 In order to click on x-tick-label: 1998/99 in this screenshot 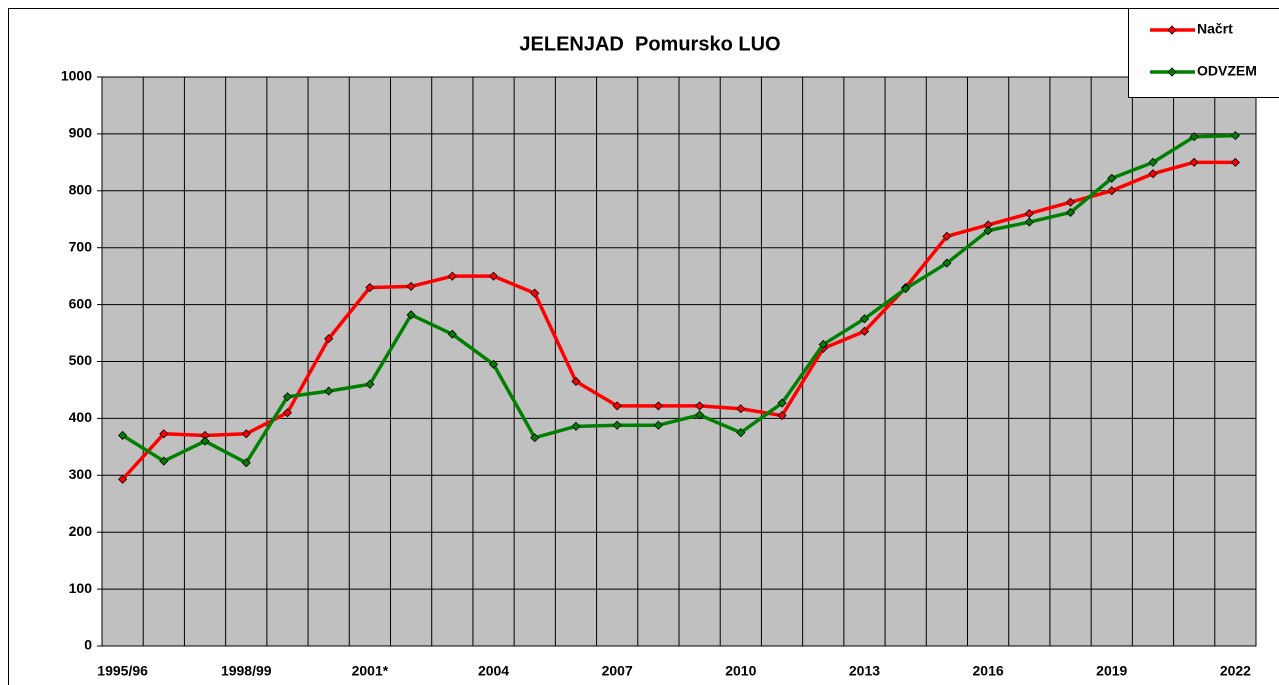, I will do `click(246, 671)`.